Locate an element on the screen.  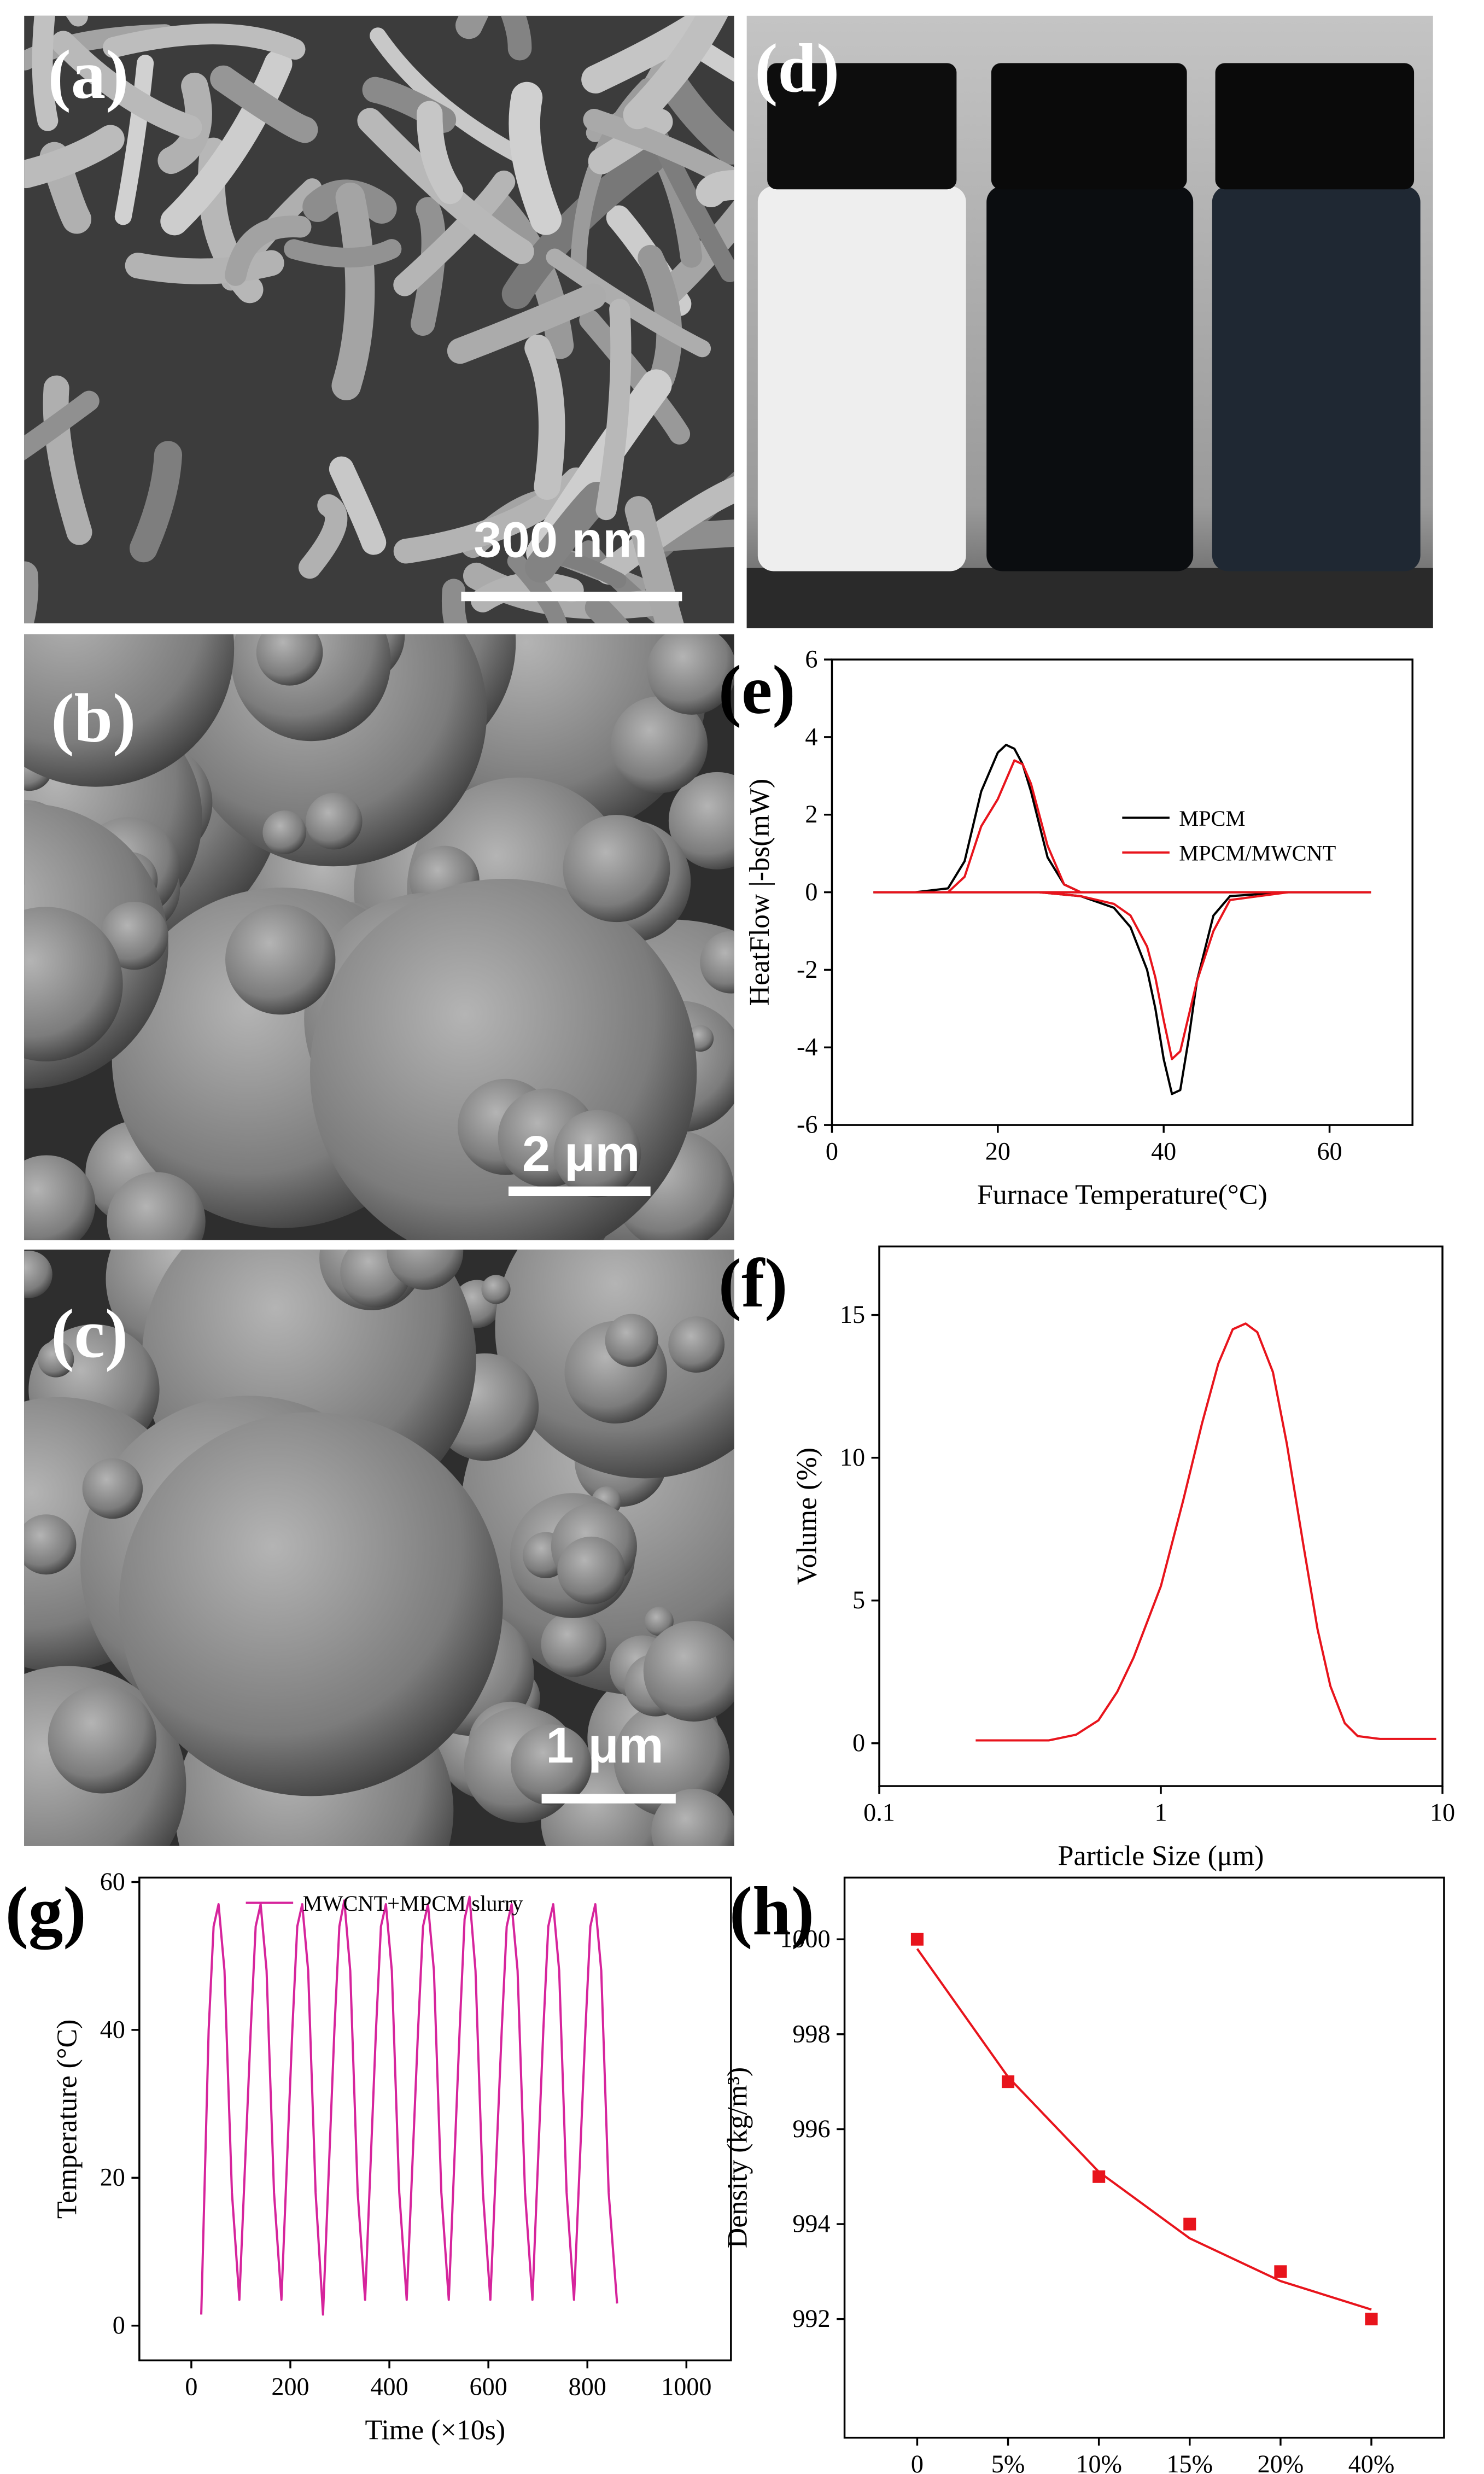
photo-d: (d) is located at coordinates (1089, 321).